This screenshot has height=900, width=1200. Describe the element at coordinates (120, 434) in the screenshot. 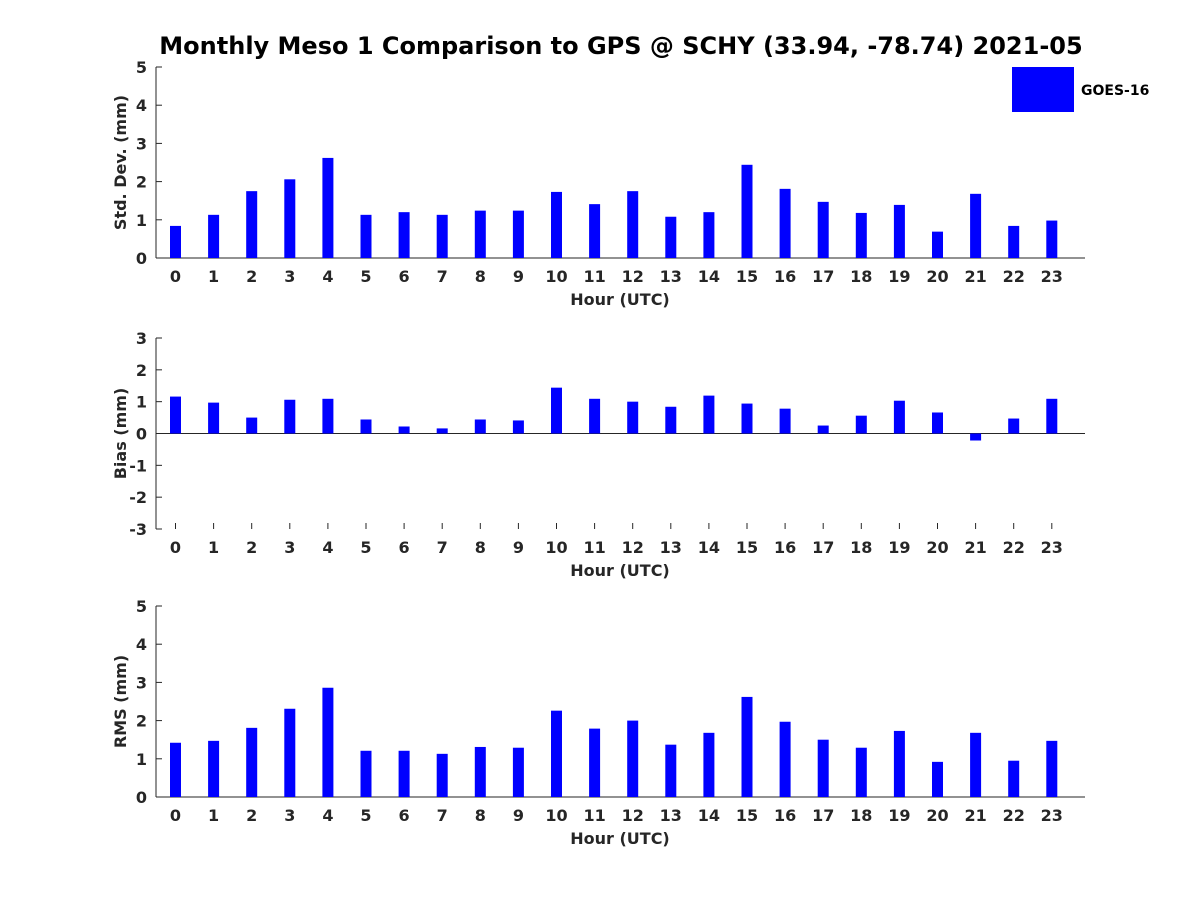

I see `y-axis-label: Bias (mm)` at that location.